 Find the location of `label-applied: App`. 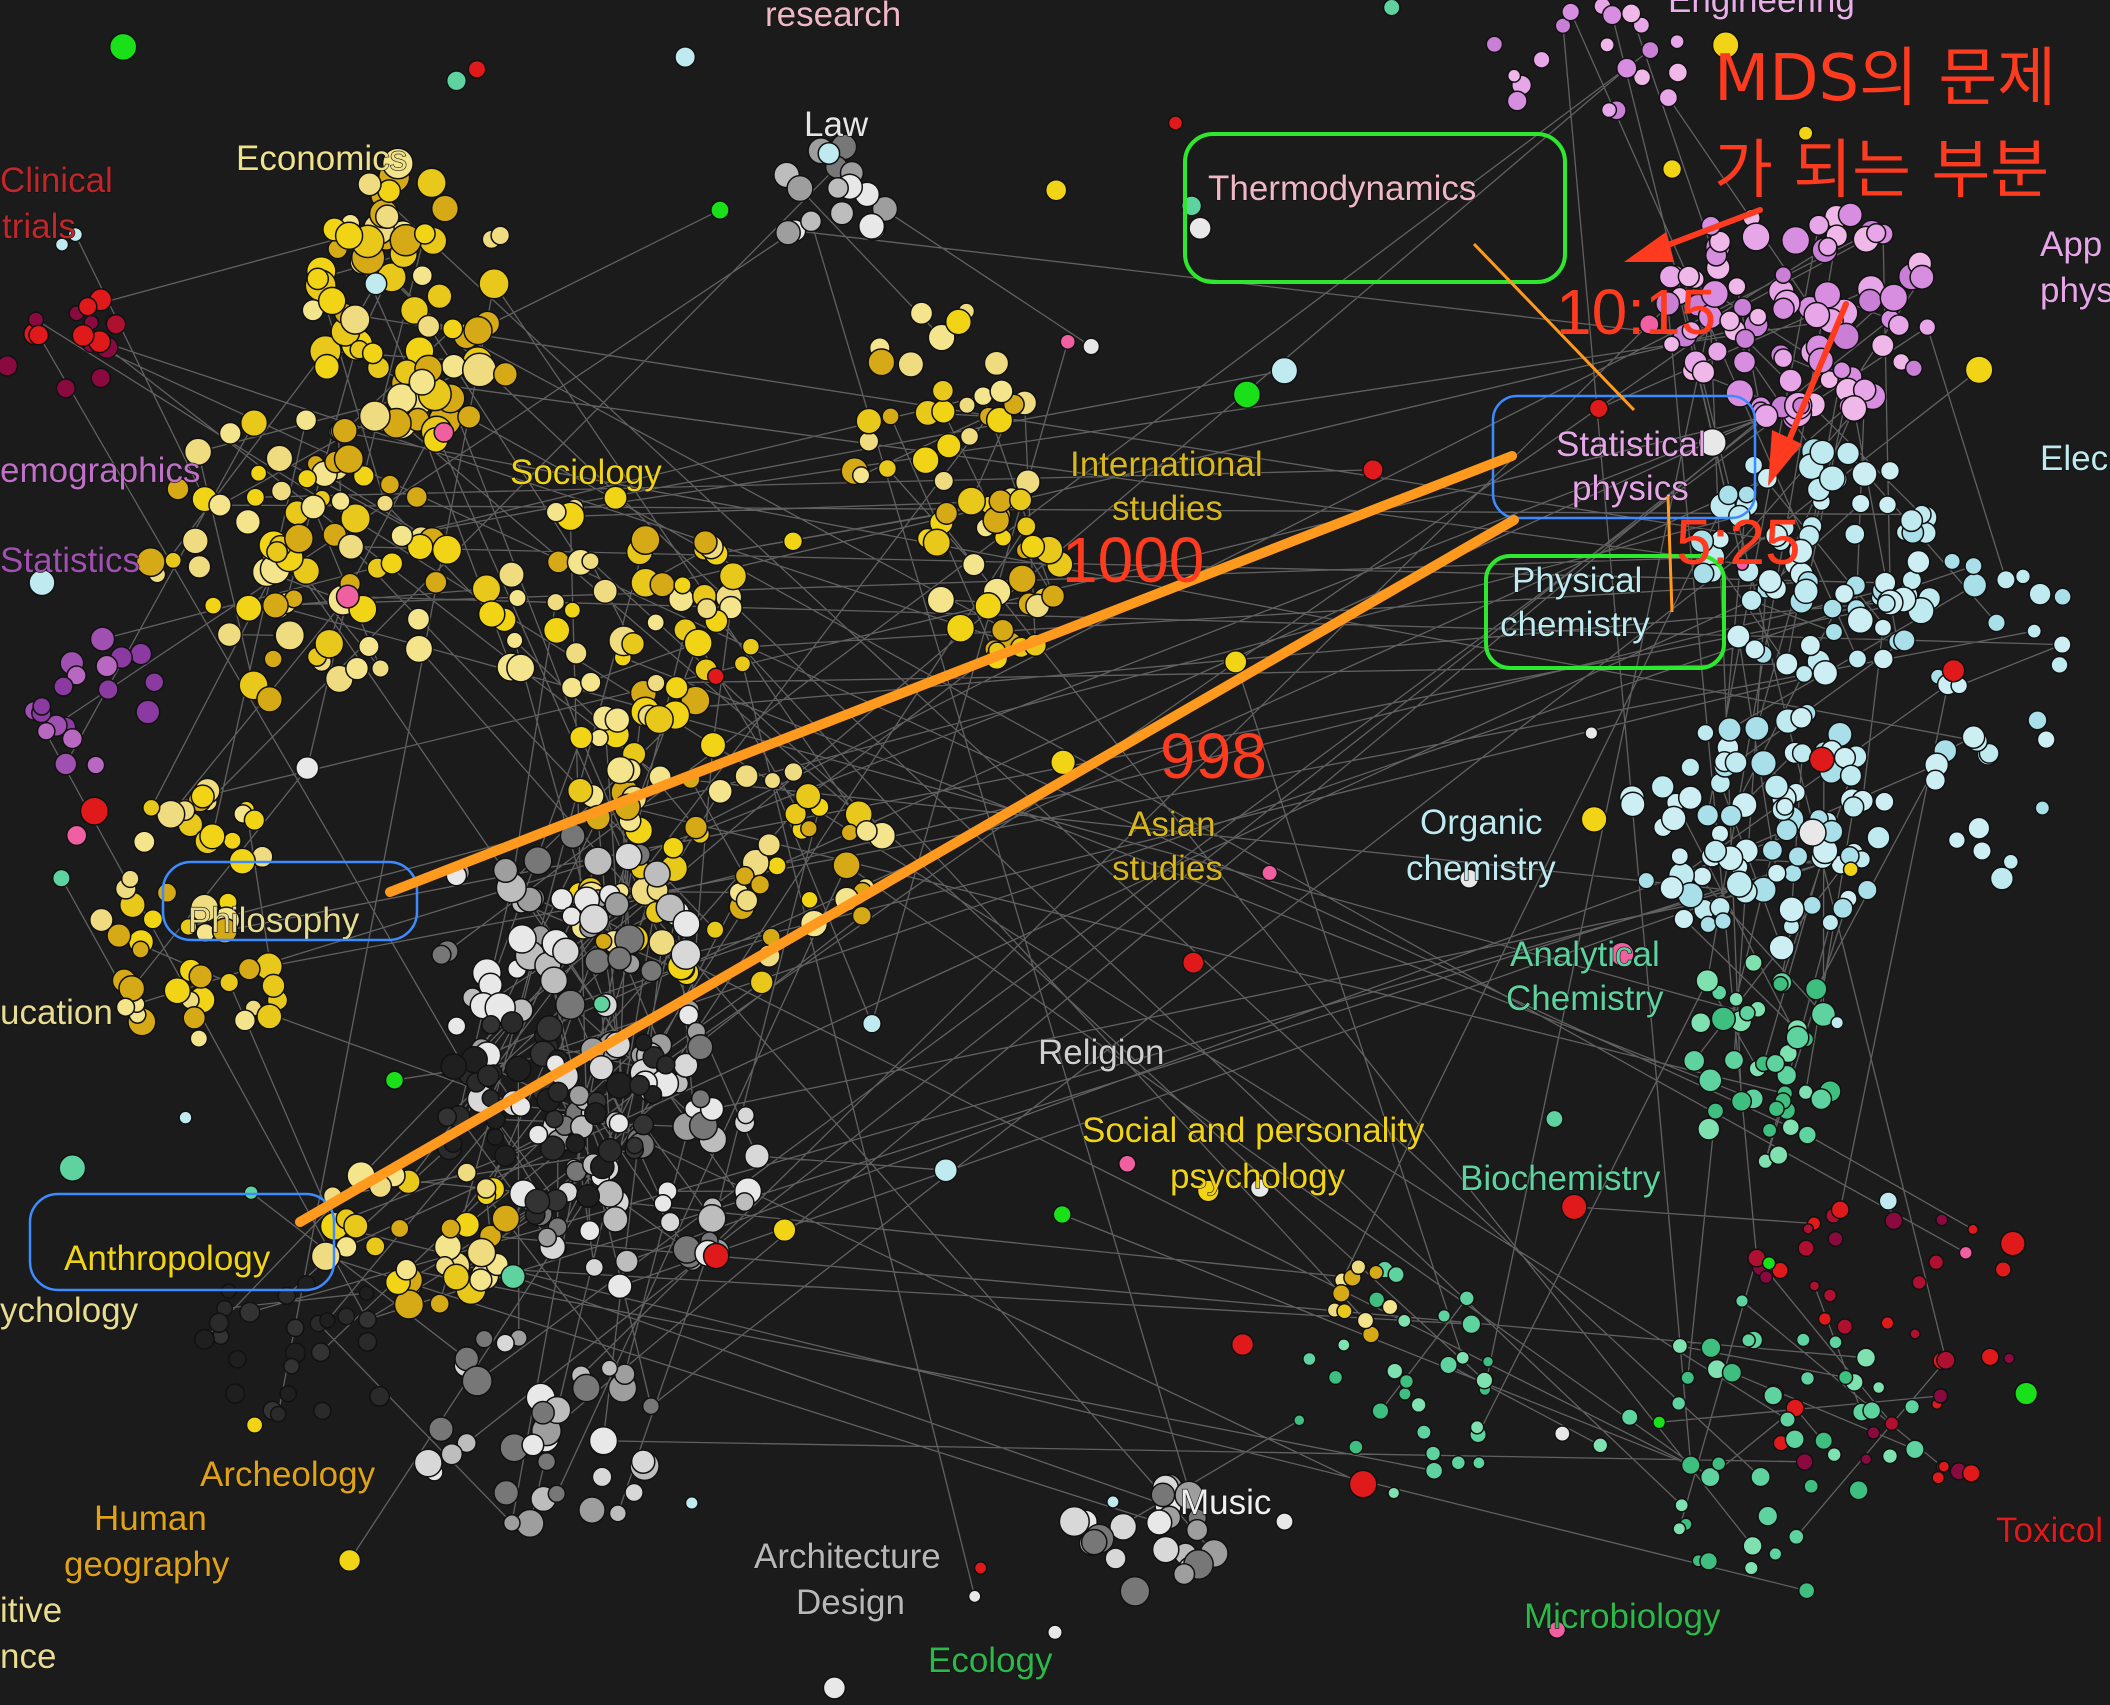

label-applied: App is located at coordinates (2071, 244).